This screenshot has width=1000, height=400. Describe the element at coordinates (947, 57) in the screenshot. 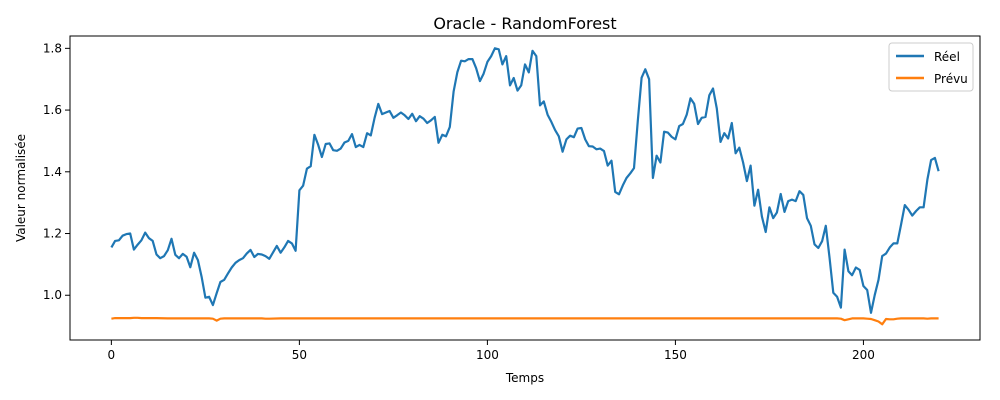

I see `legend-label-reel: Réel` at that location.